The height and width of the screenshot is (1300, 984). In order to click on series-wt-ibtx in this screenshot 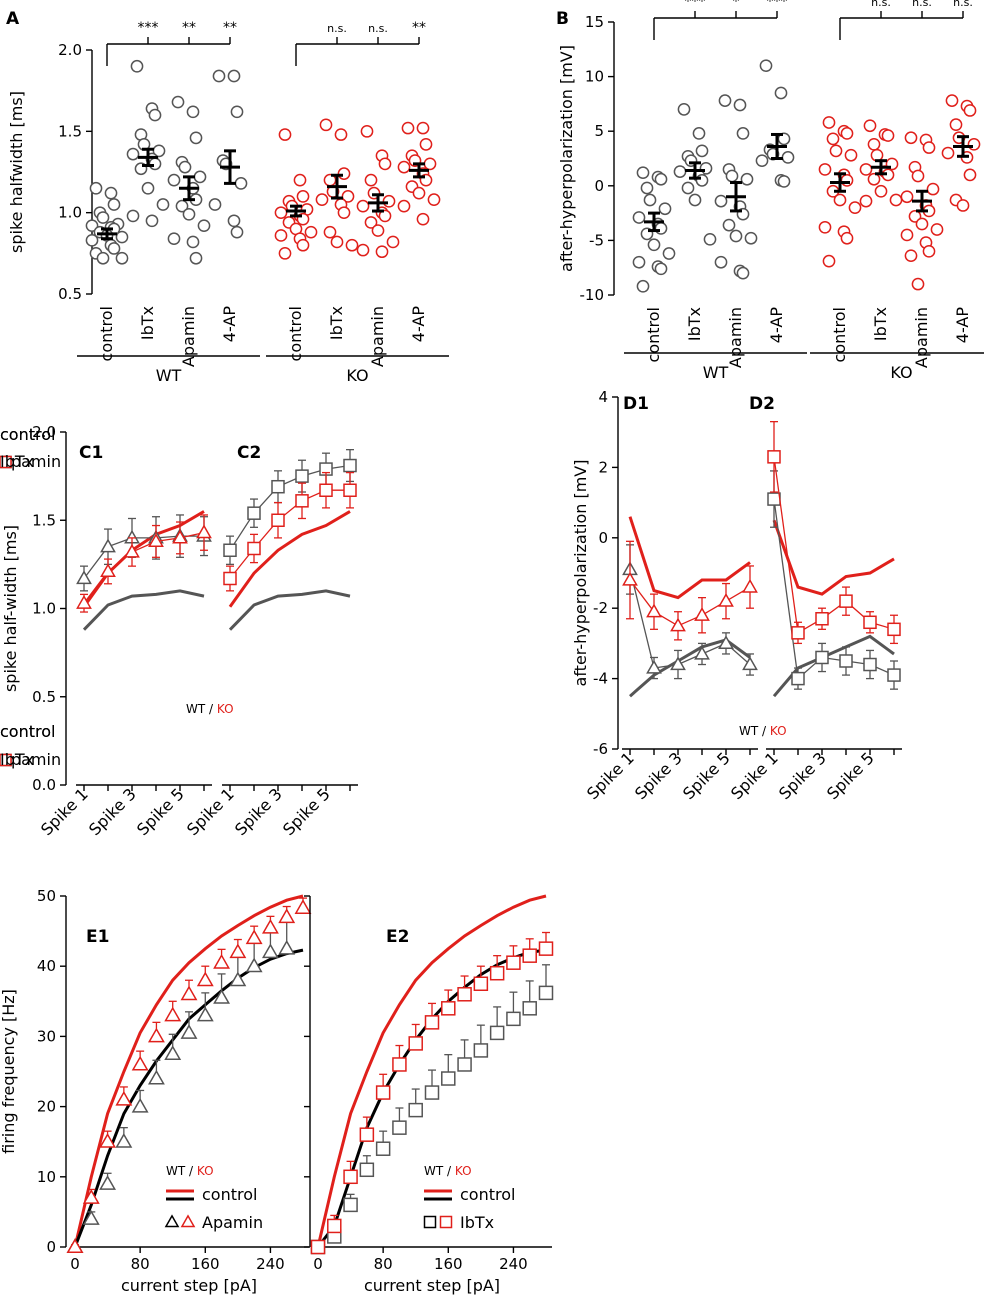, I will do `click(148, 143)`.